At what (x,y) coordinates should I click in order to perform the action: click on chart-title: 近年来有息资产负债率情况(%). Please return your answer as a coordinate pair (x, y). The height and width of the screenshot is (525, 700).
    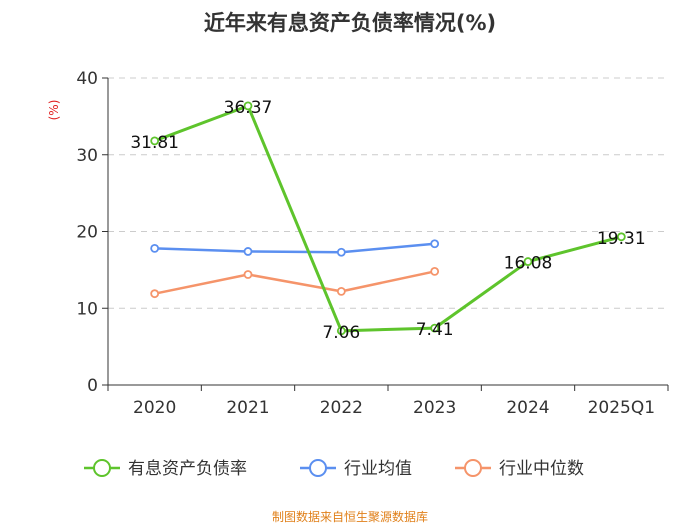
    Looking at the image, I should click on (350, 23).